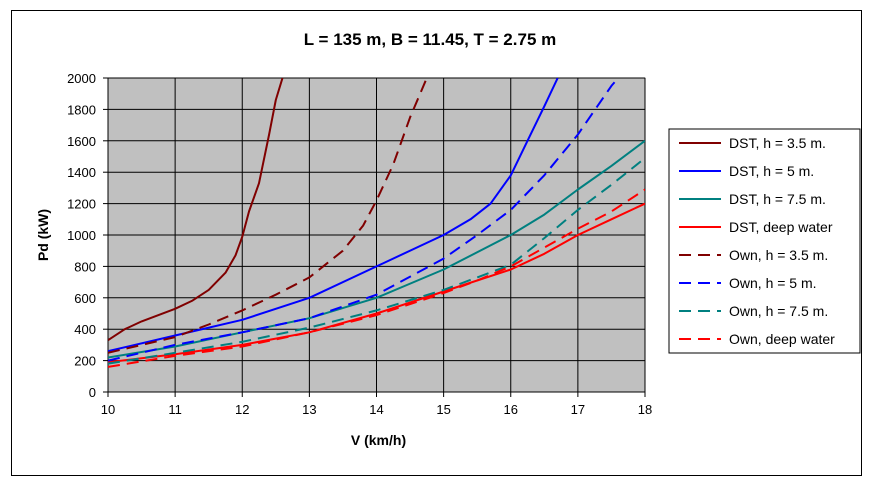 This screenshot has height=486, width=876. I want to click on legend-label: Own, h = 7.5 m., so click(778, 311).